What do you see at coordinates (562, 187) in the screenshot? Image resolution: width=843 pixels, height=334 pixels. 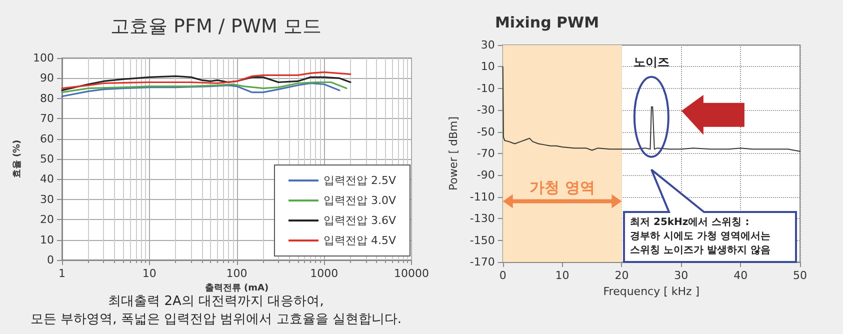 I see `band-label: 가청 영역` at bounding box center [562, 187].